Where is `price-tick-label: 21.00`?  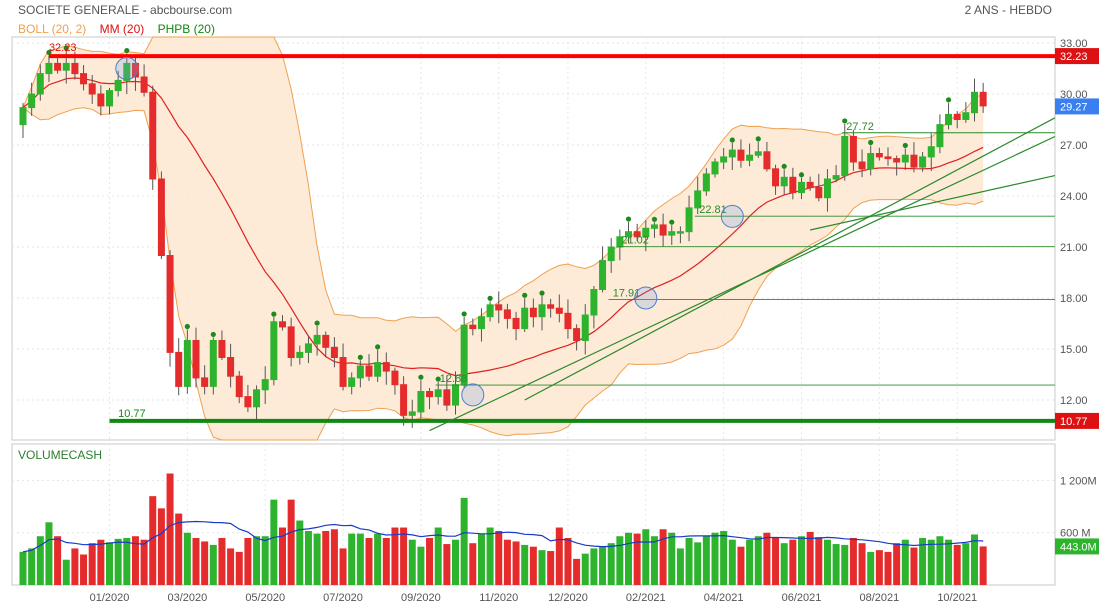
price-tick-label: 21.00 is located at coordinates (1074, 248).